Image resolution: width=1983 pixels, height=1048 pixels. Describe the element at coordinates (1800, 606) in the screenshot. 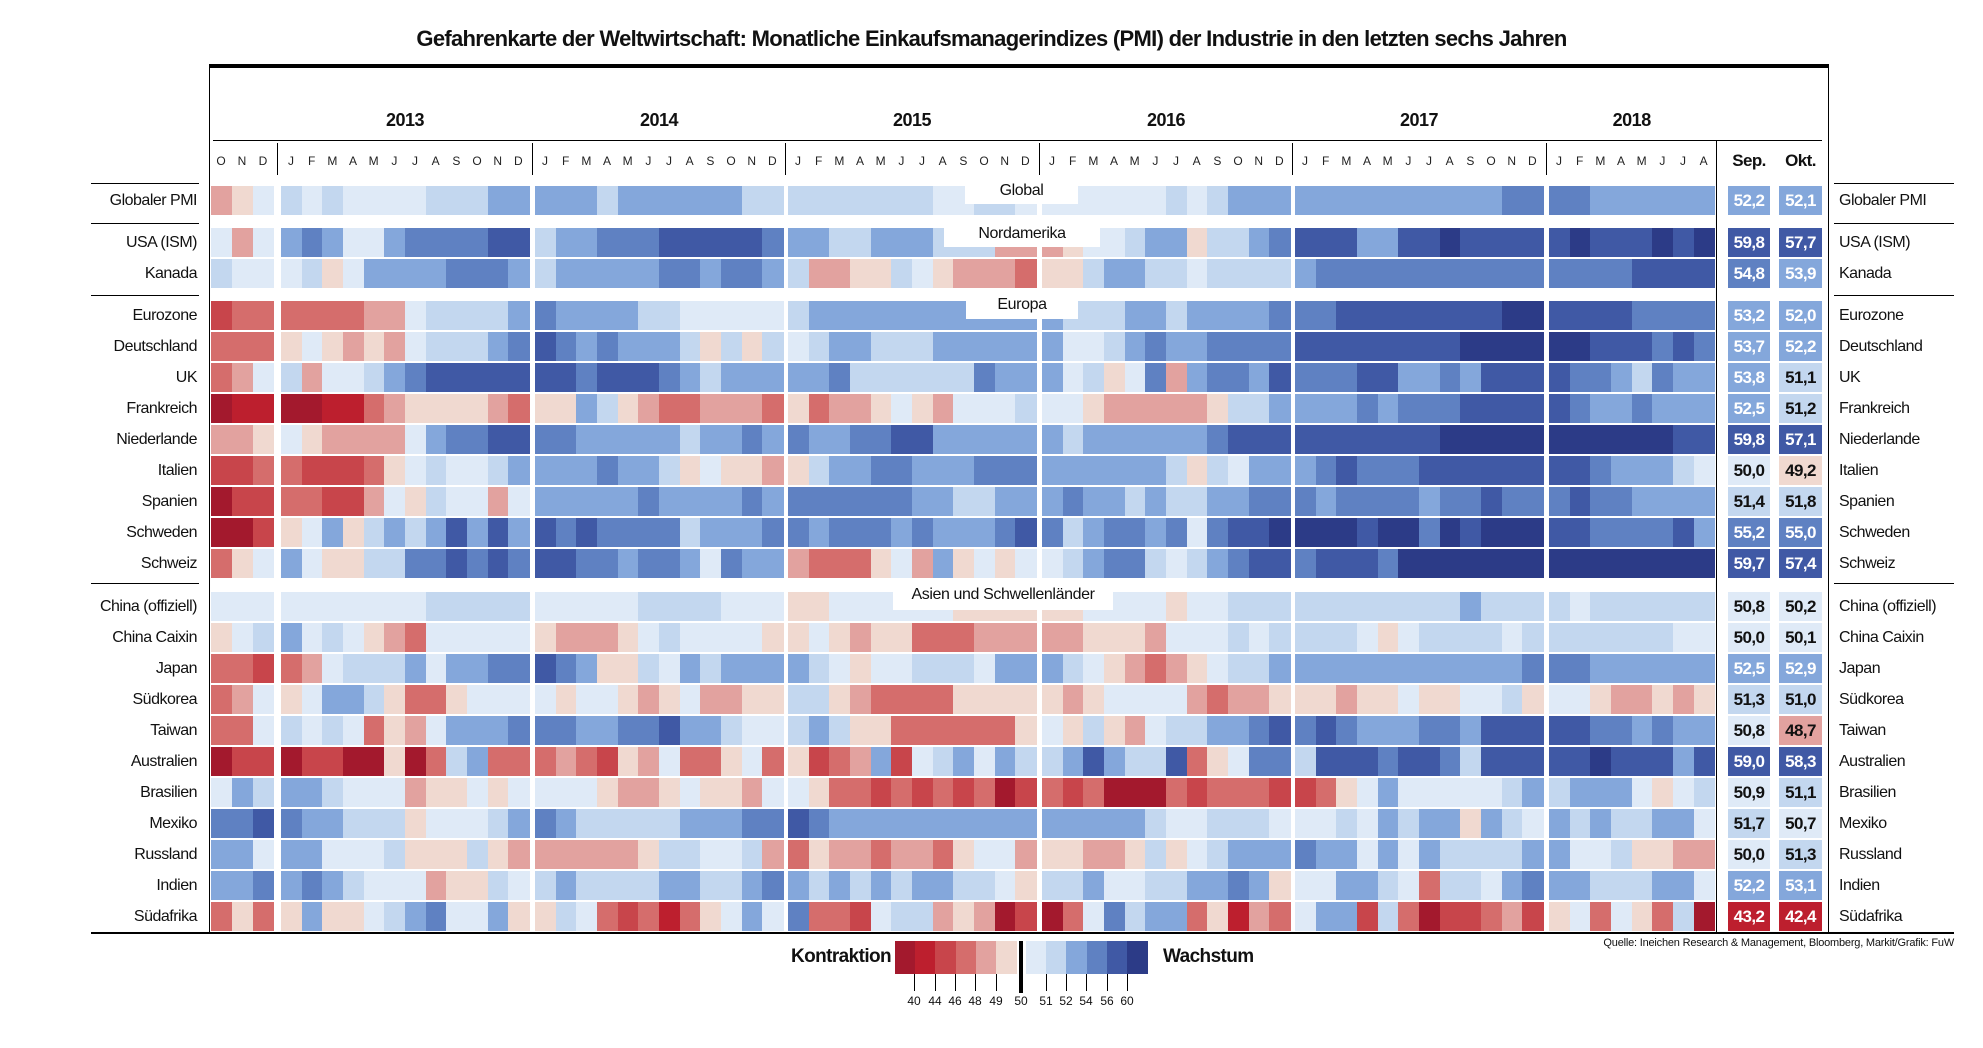

I see `value-cell-okt: 50,2` at that location.